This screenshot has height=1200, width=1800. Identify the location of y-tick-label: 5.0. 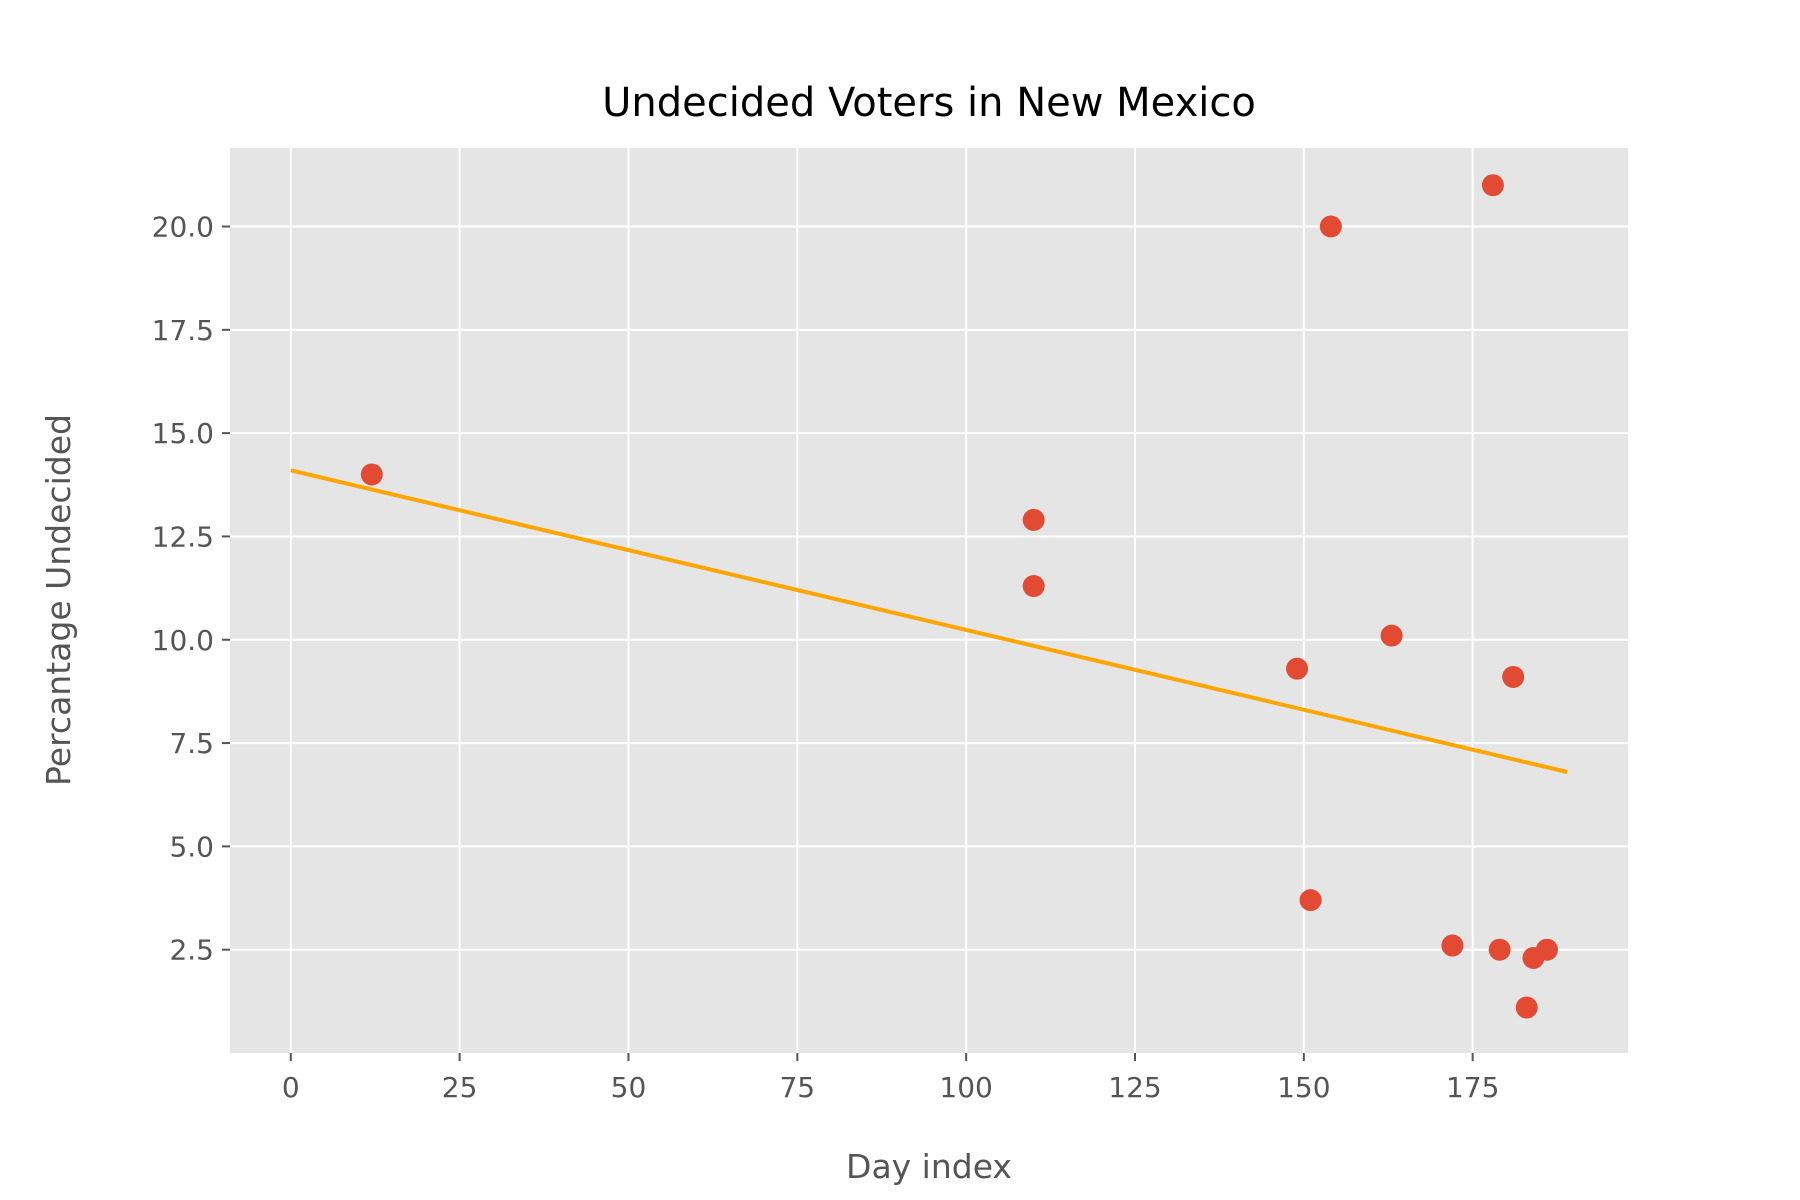
(191, 846).